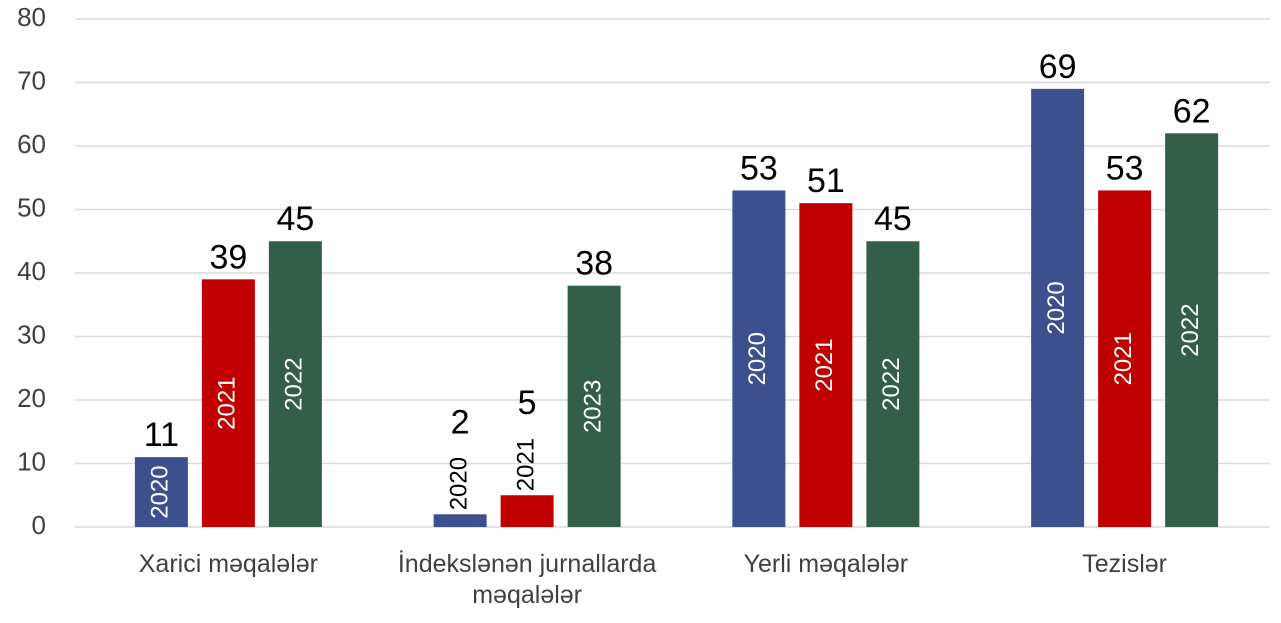 Image resolution: width=1281 pixels, height=623 pixels. I want to click on y-tick-label: 70, so click(31, 80).